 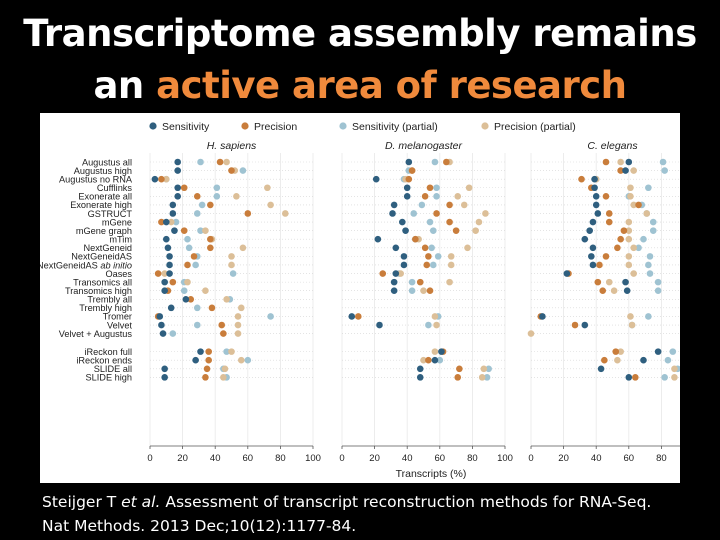 What do you see at coordinates (215, 458) in the screenshot?
I see `x-tick-label: 40` at bounding box center [215, 458].